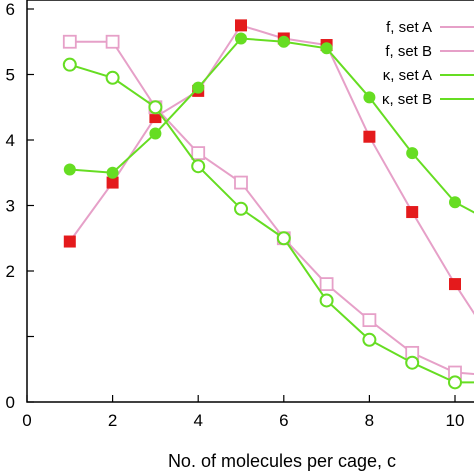  I want to click on legend-entry: κ, set B, so click(428, 99).